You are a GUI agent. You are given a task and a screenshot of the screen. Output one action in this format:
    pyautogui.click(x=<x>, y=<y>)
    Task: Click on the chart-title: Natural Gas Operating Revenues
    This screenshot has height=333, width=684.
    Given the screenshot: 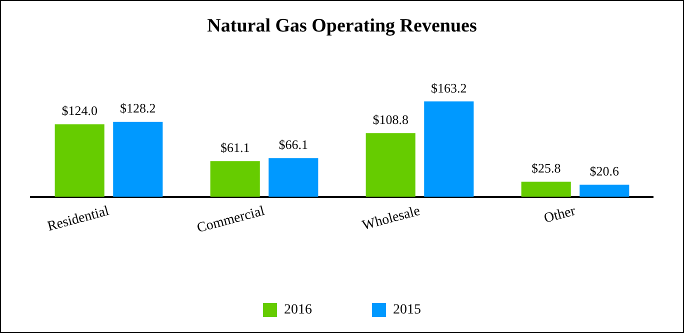 What is the action you would take?
    pyautogui.click(x=342, y=25)
    